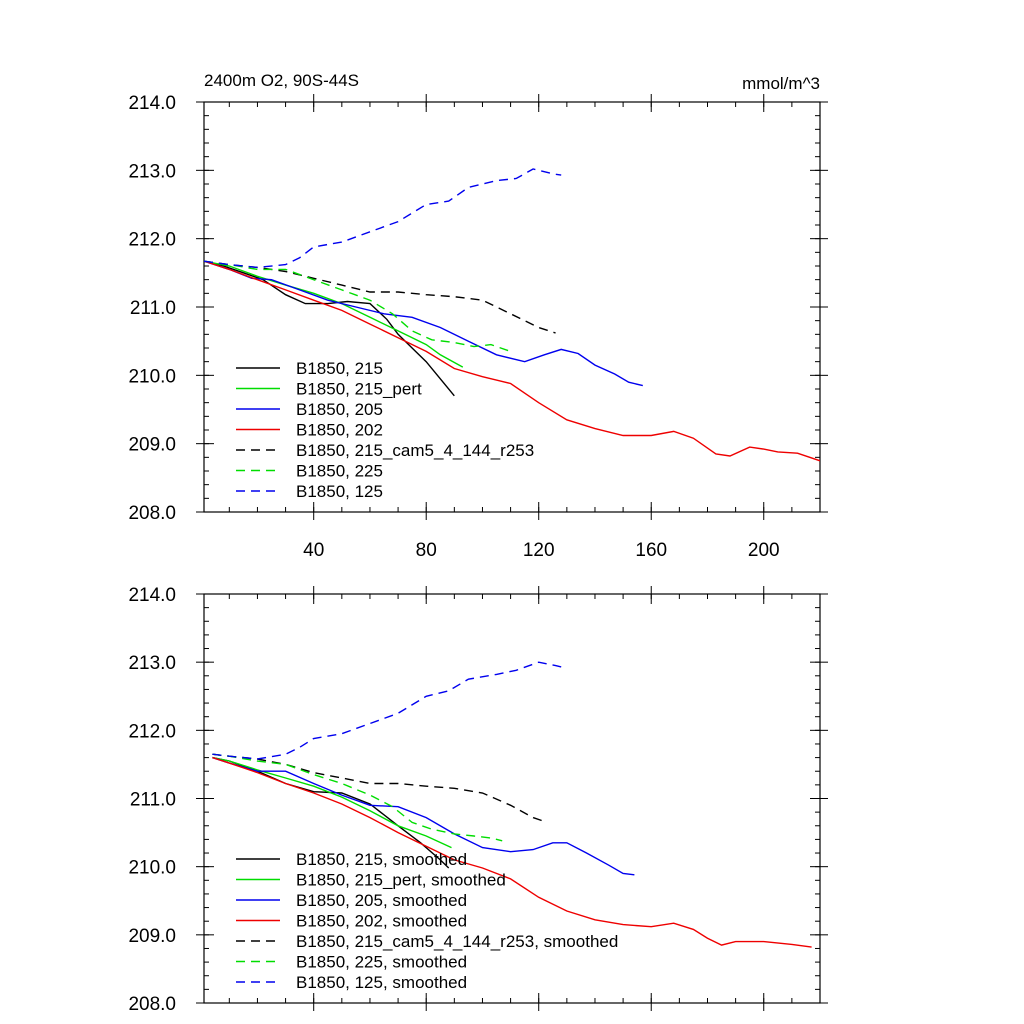  Describe the element at coordinates (764, 550) in the screenshot. I see `x-tick-label: 200` at that location.